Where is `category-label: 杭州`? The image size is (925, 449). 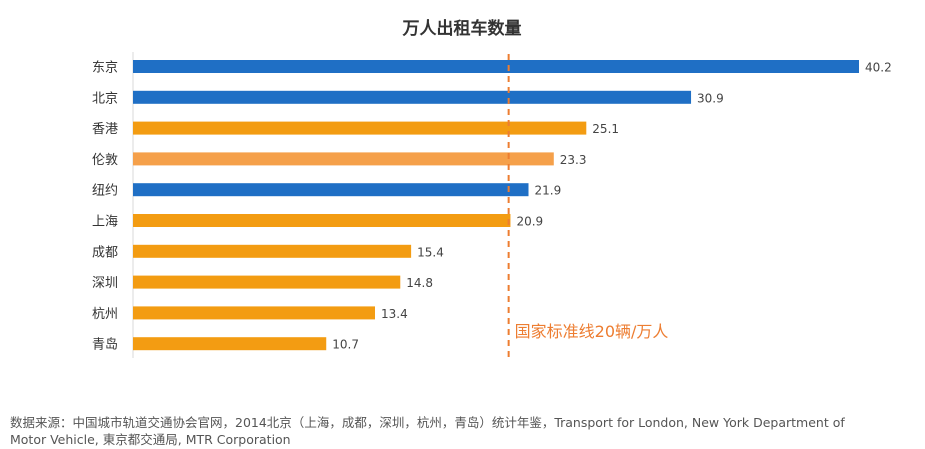
category-label: 杭州 is located at coordinates (105, 314).